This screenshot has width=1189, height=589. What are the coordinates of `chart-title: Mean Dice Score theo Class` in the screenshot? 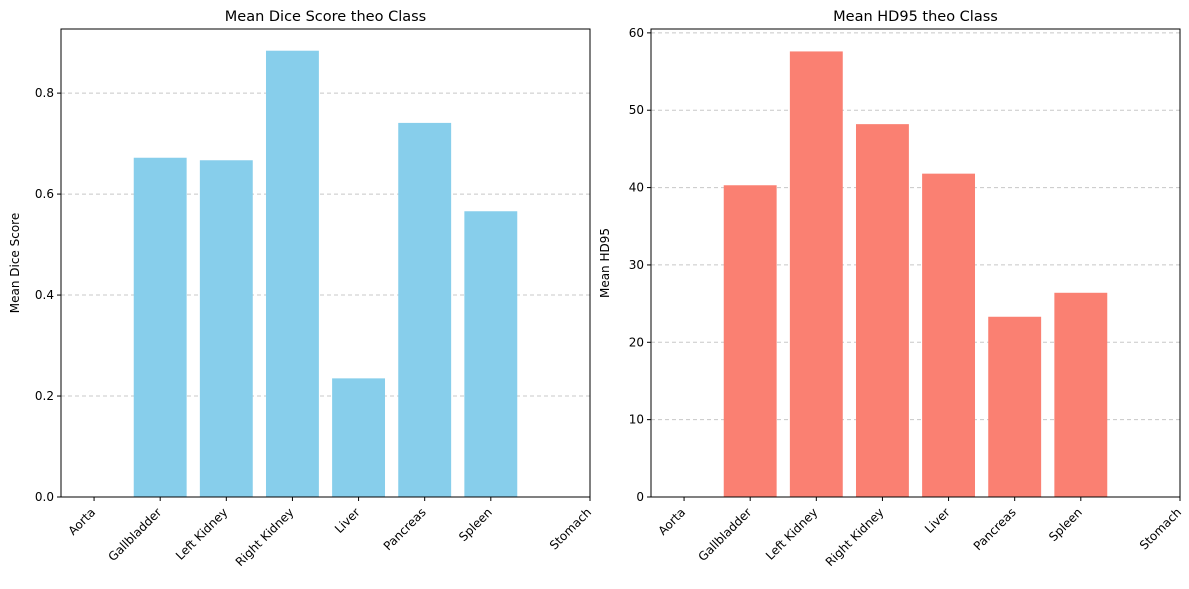 It's located at (325, 17).